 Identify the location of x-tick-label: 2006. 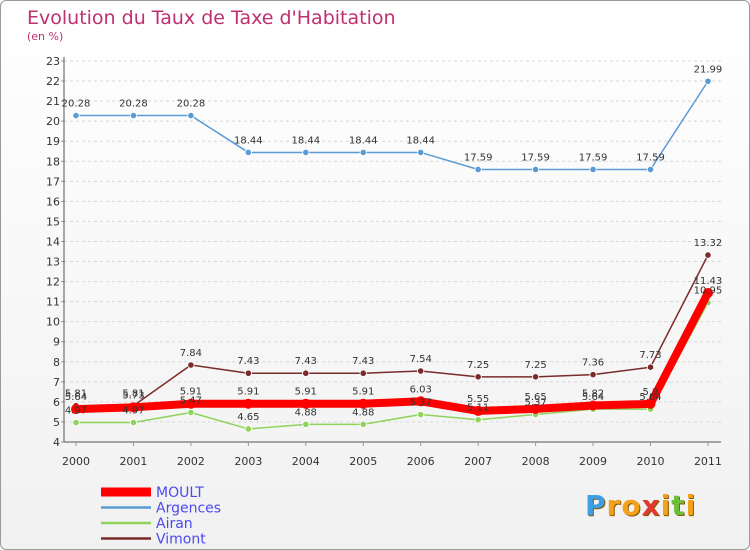
(421, 461).